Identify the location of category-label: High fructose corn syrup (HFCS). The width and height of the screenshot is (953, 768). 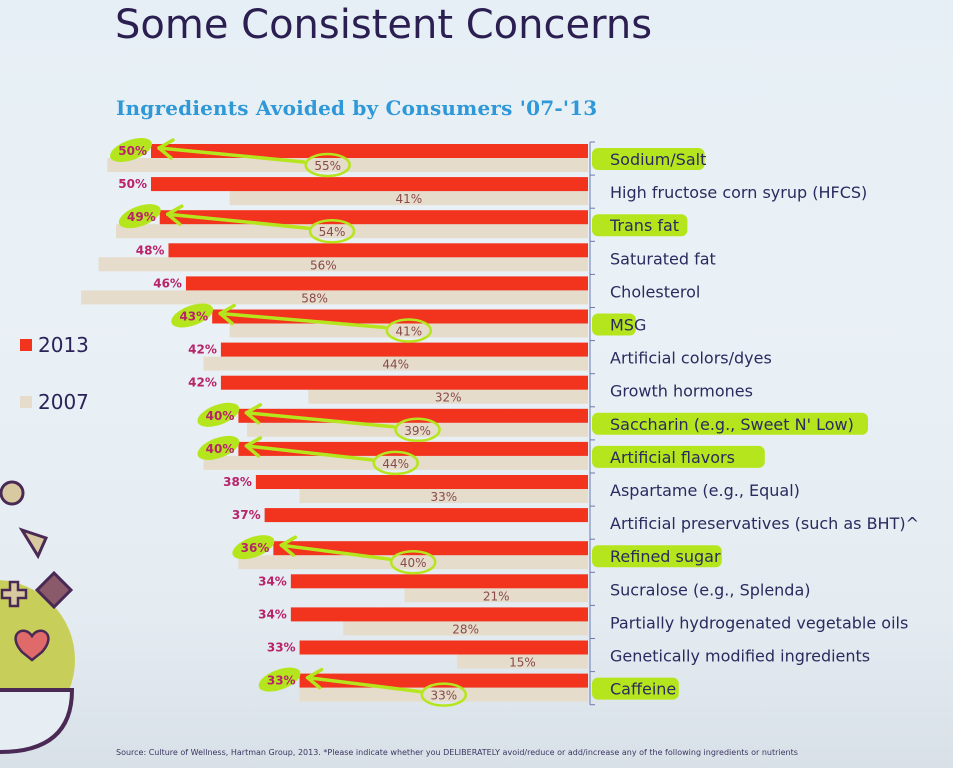
(738, 192).